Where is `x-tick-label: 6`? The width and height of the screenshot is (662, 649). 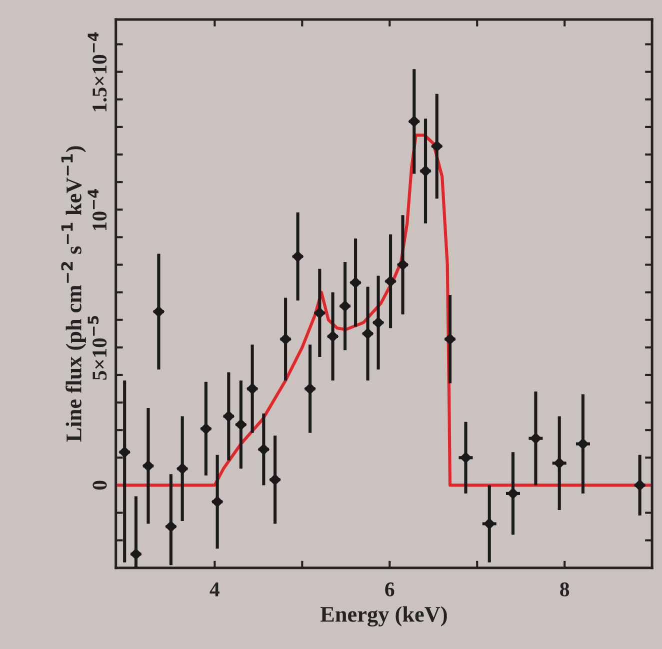 x-tick-label: 6 is located at coordinates (389, 589).